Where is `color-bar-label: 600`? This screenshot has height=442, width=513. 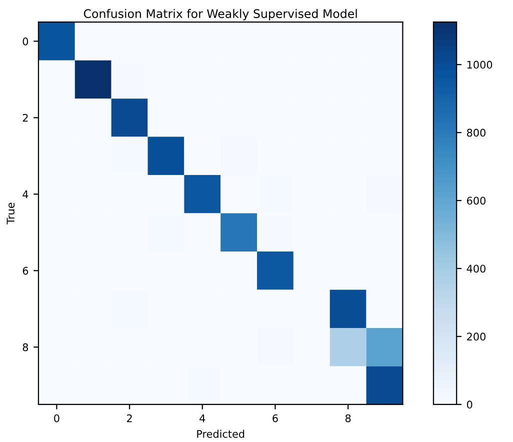
color-bar-label: 600 is located at coordinates (476, 200).